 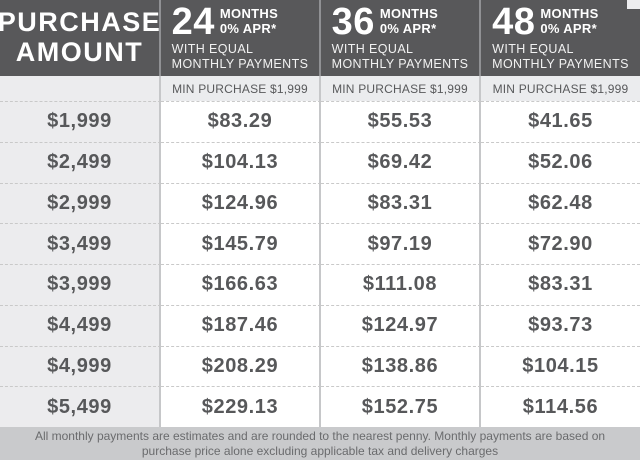 I want to click on plan-36-top: 36 MONTHS 0% APR*, so click(x=384, y=21).